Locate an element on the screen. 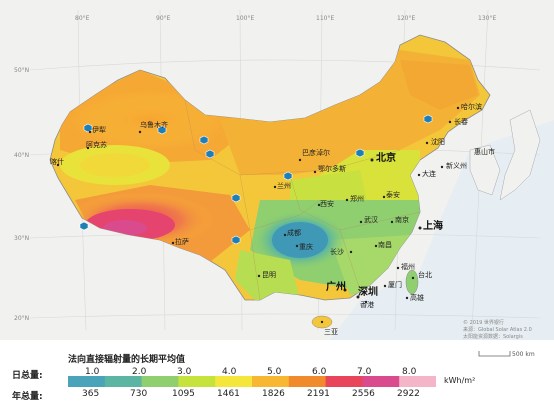 Image resolution: width=554 pixels, height=416 pixels. japan-outline is located at coordinates (520, 155).